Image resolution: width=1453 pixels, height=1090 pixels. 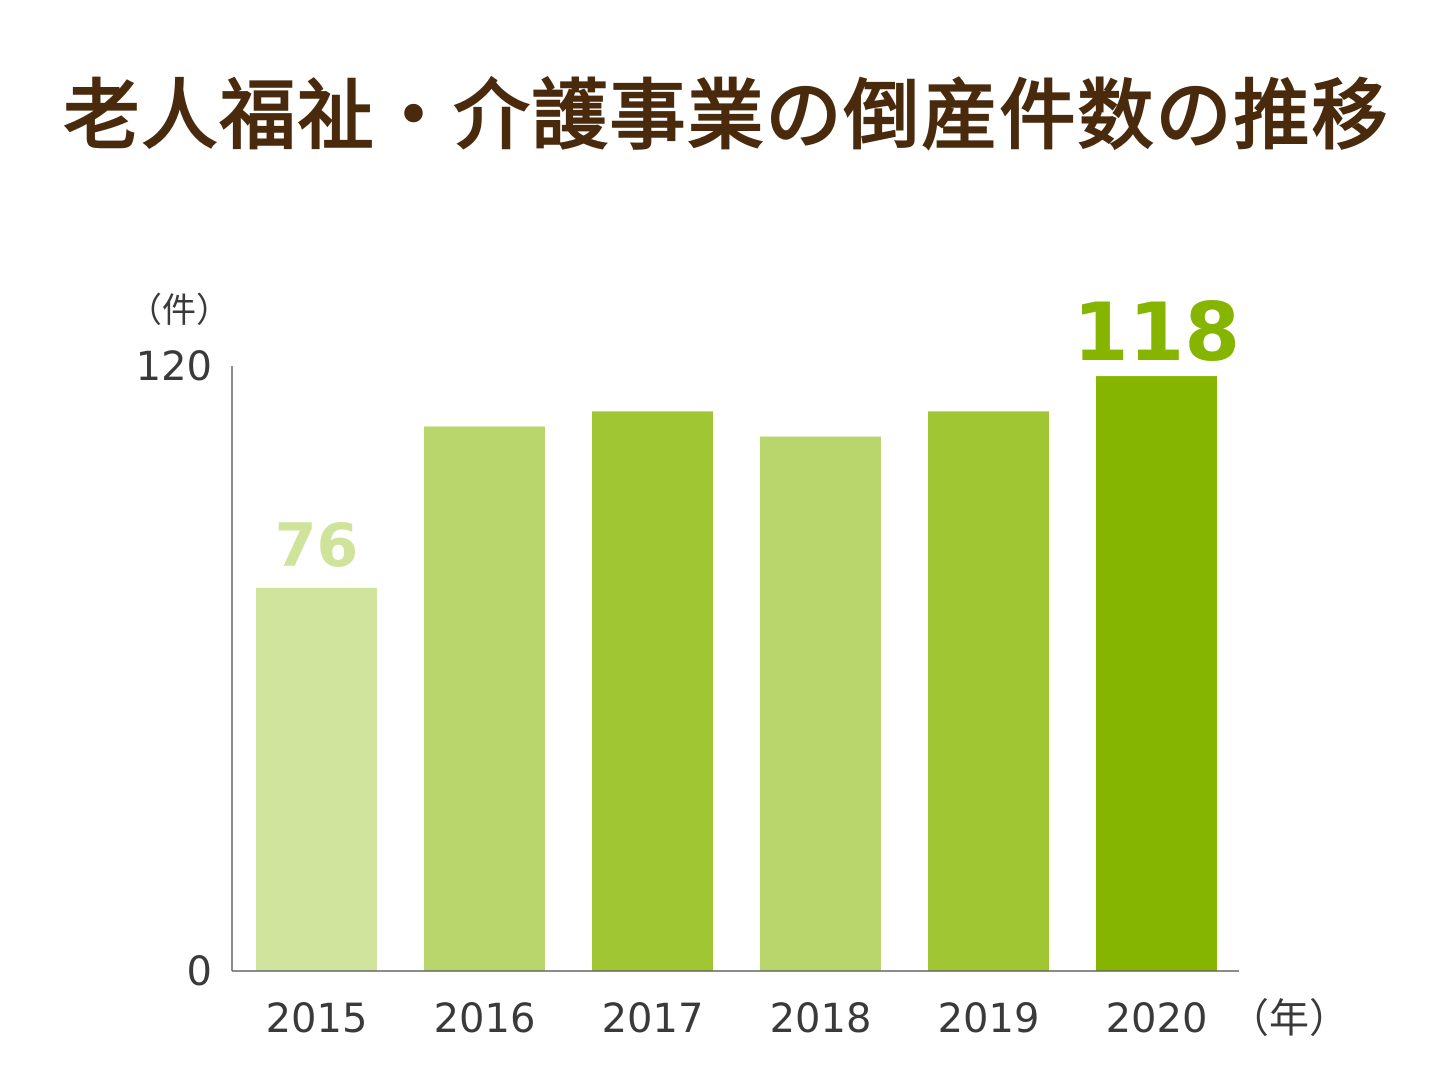 I want to click on y-tick-labels-group: 0 120, so click(x=174, y=669).